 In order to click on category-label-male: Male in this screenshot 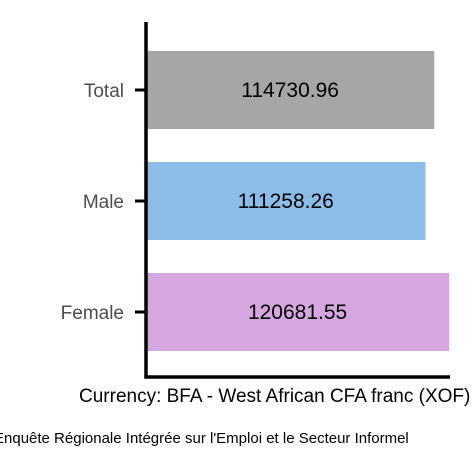, I will do `click(103, 202)`.